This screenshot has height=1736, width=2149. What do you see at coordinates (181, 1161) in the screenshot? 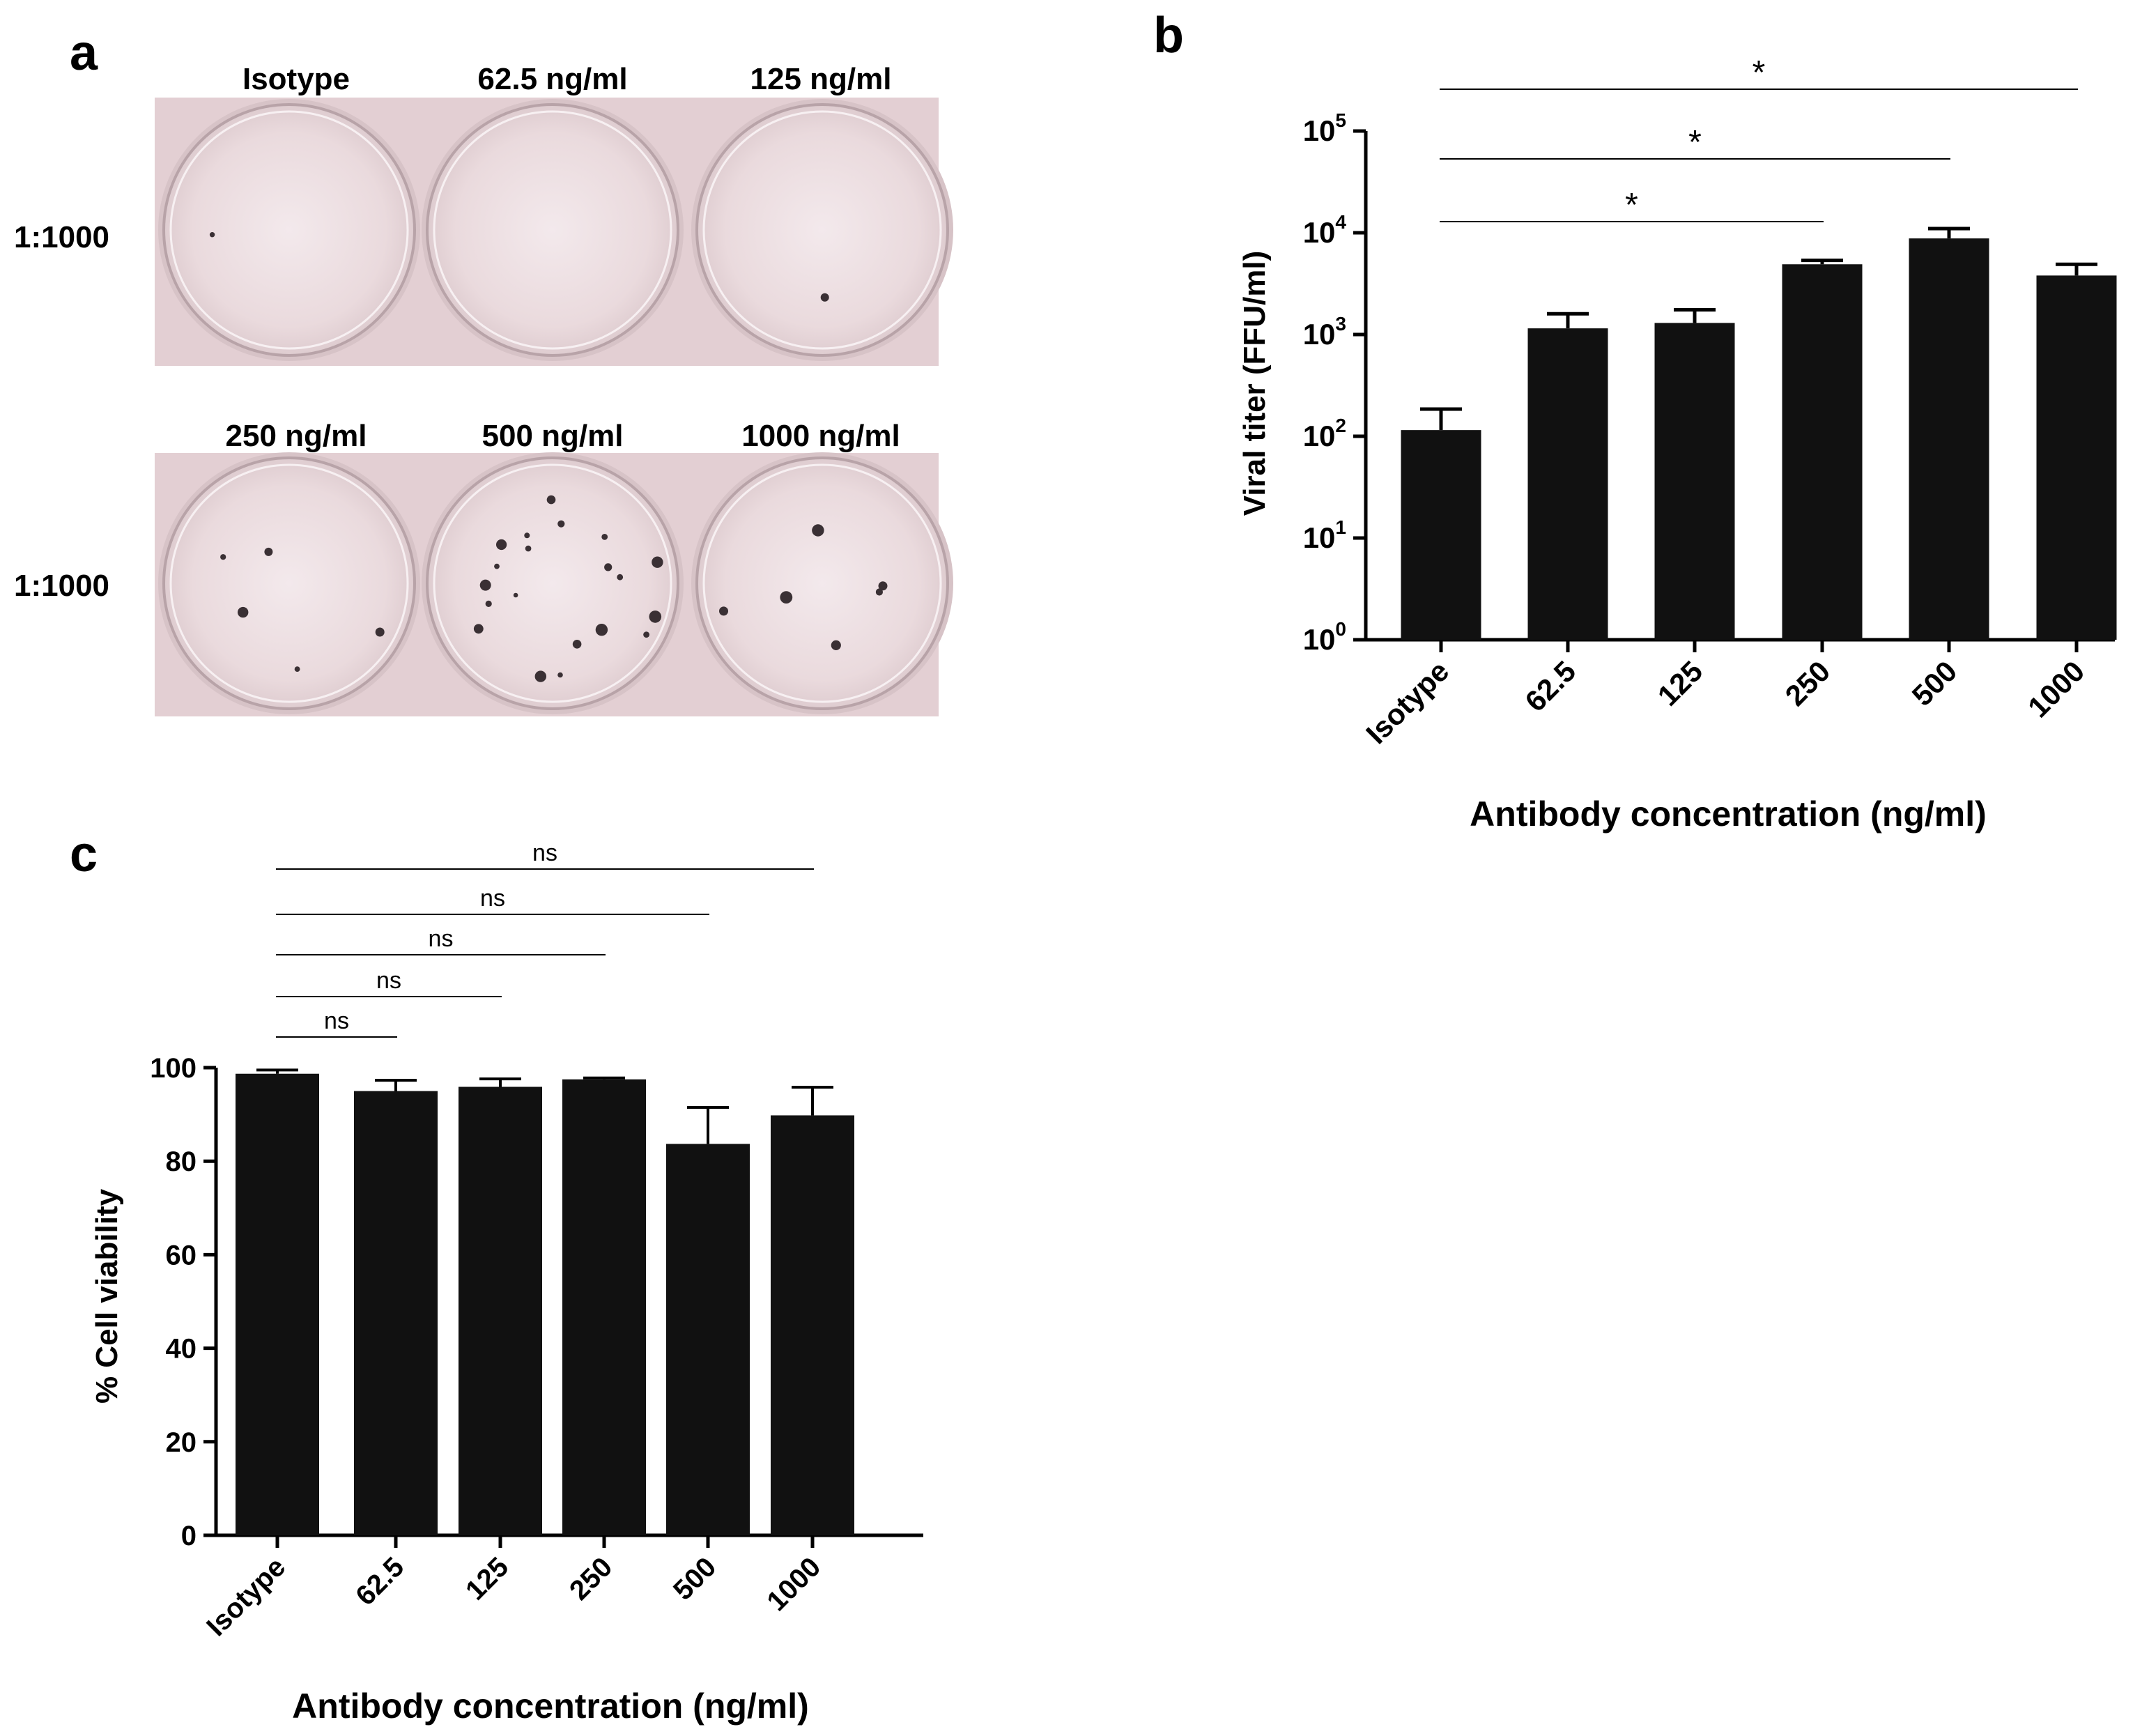
I see `y-tick-label: 80` at bounding box center [181, 1161].